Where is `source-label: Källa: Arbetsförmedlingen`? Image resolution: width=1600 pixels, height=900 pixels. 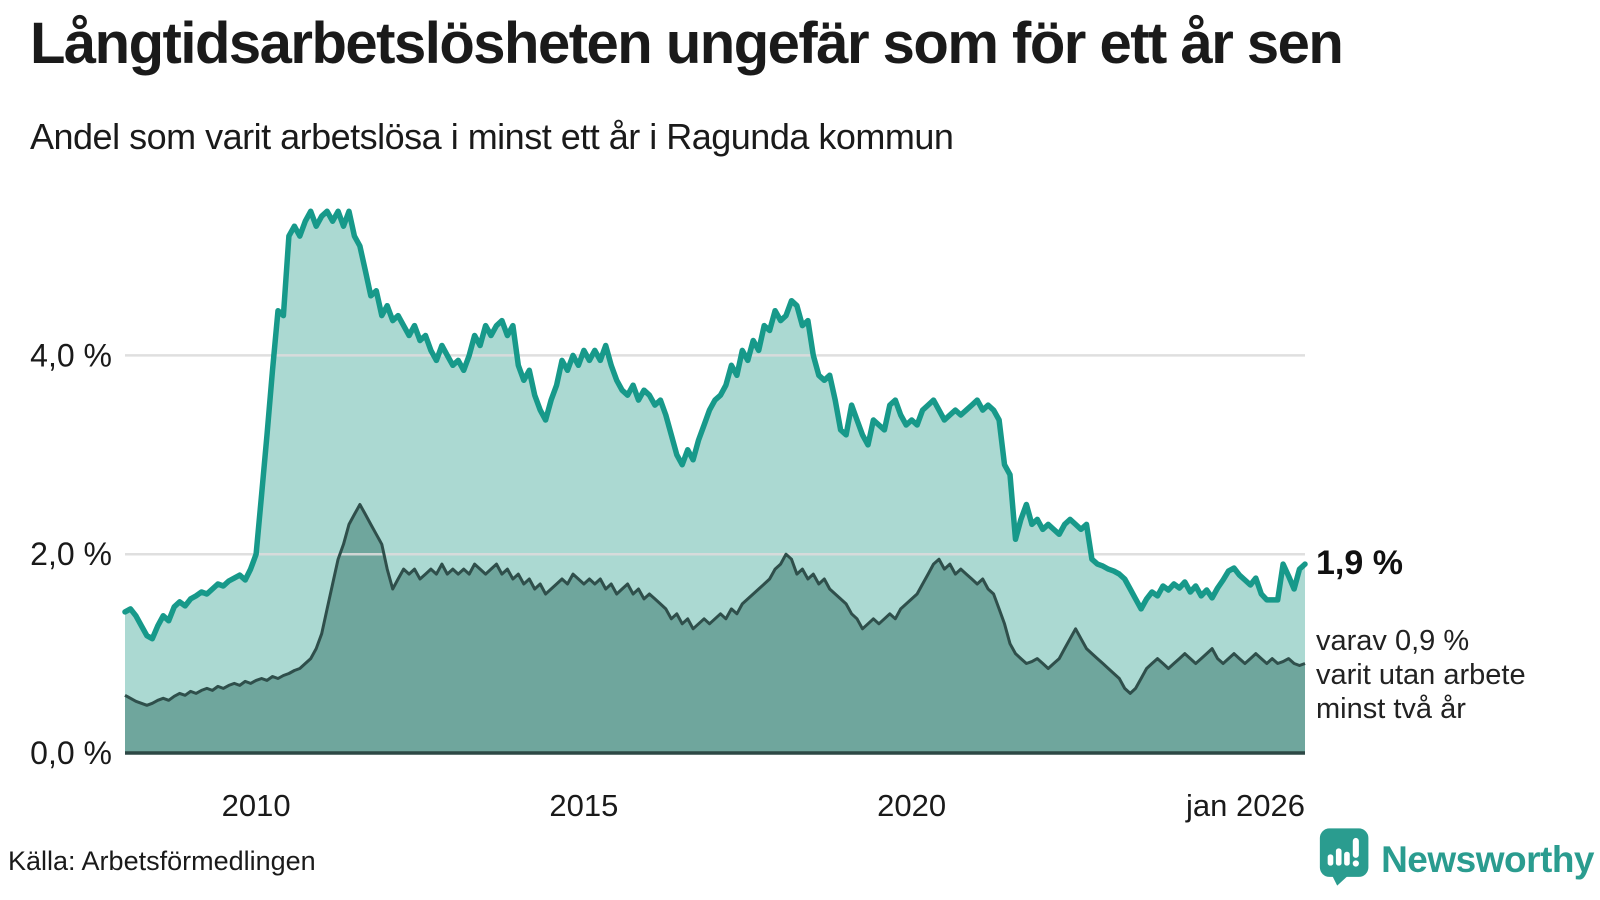
source-label: Källa: Arbetsförmedlingen is located at coordinates (162, 861).